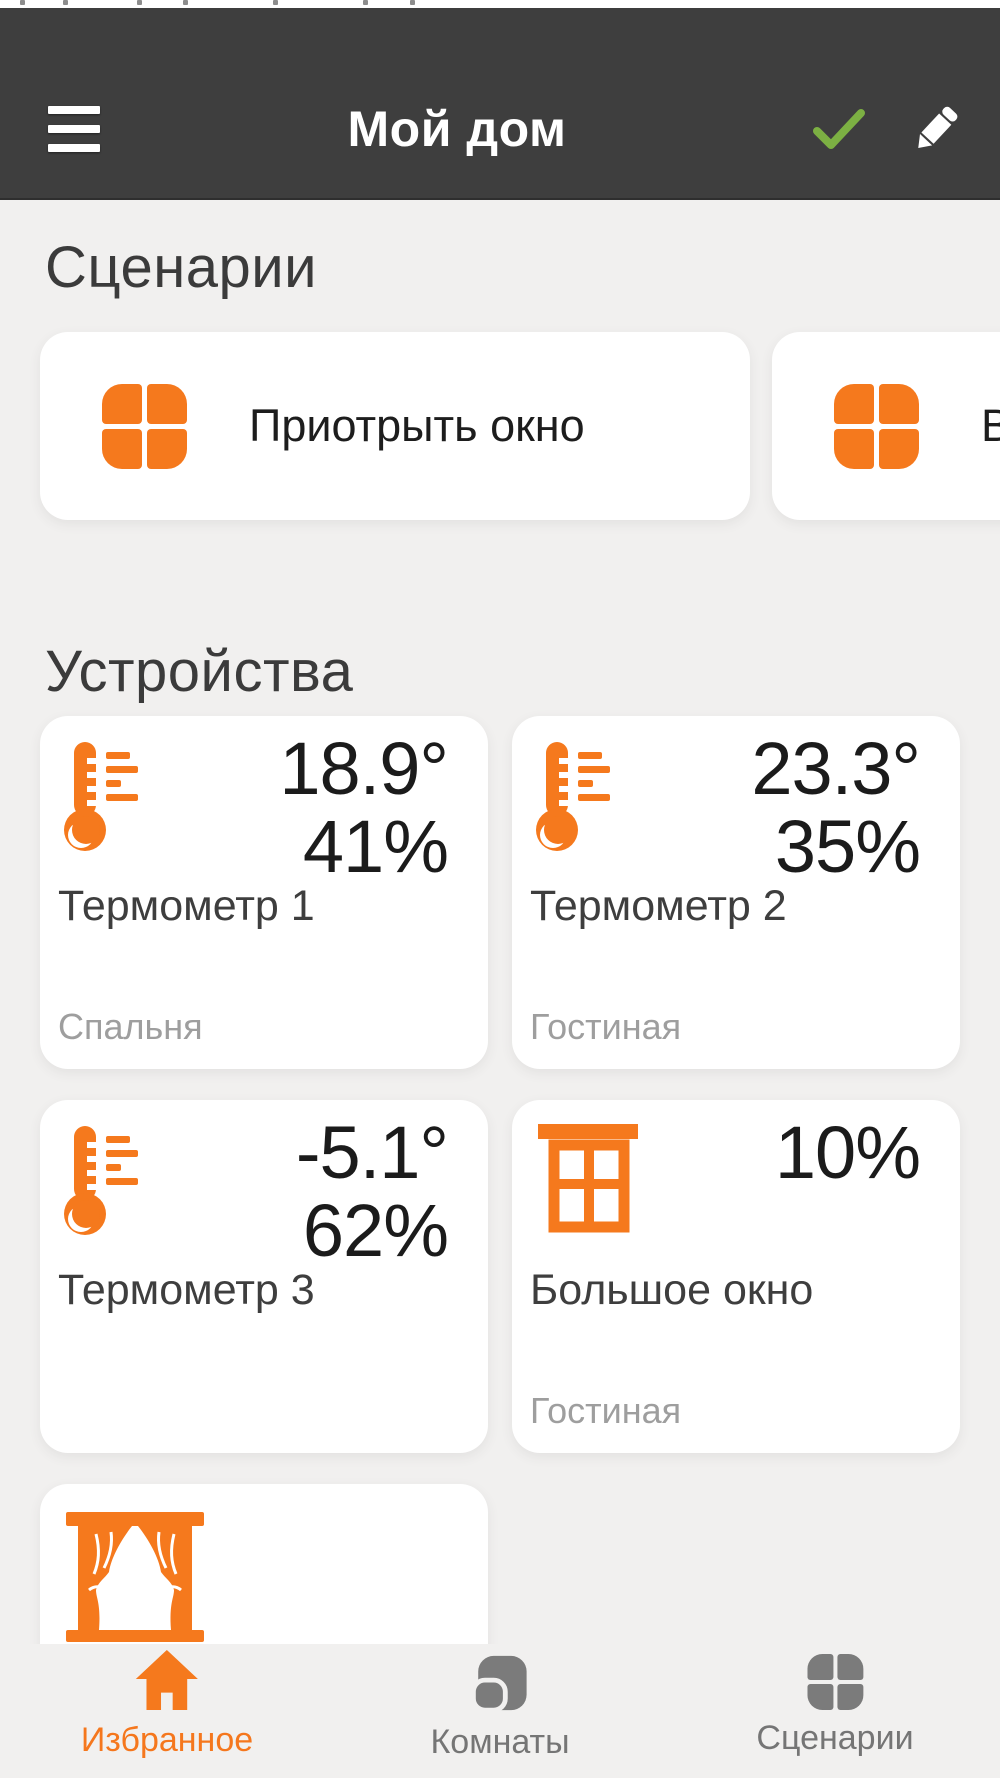  What do you see at coordinates (199, 671) in the screenshot?
I see `devices-section-title: Устройства` at bounding box center [199, 671].